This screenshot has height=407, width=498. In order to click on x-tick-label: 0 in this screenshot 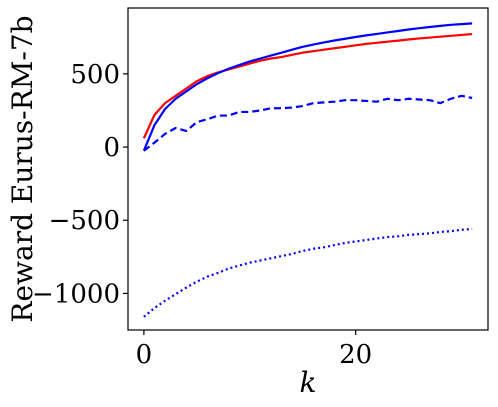, I will do `click(144, 355)`.